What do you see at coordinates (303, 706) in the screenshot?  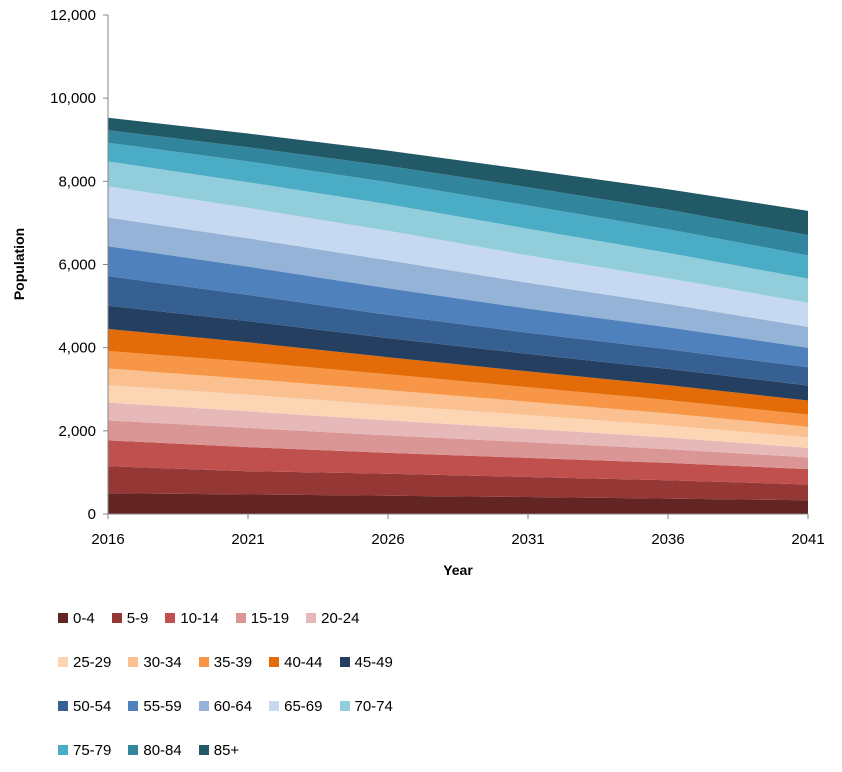 I see `legend-label: 65-69` at bounding box center [303, 706].